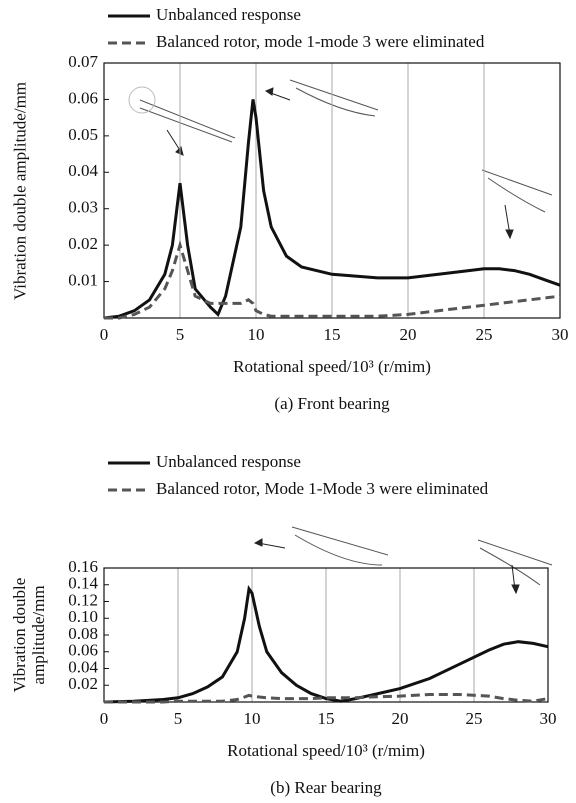  Describe the element at coordinates (83, 134) in the screenshot. I see `y-tick-label: 0.05` at that location.